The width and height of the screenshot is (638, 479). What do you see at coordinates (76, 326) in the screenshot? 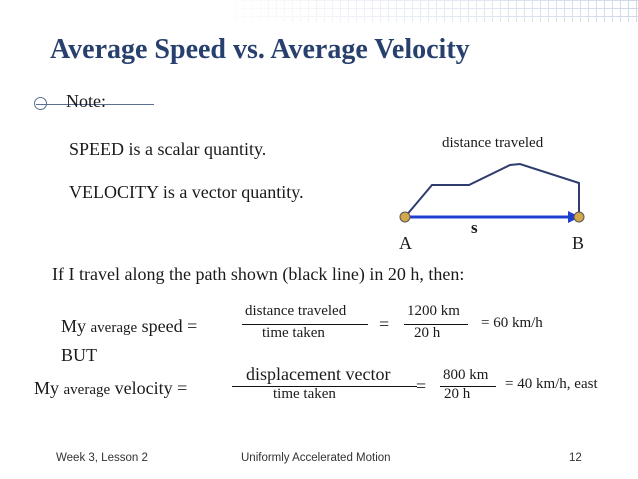
I see `speed-prefix: My` at bounding box center [76, 326].